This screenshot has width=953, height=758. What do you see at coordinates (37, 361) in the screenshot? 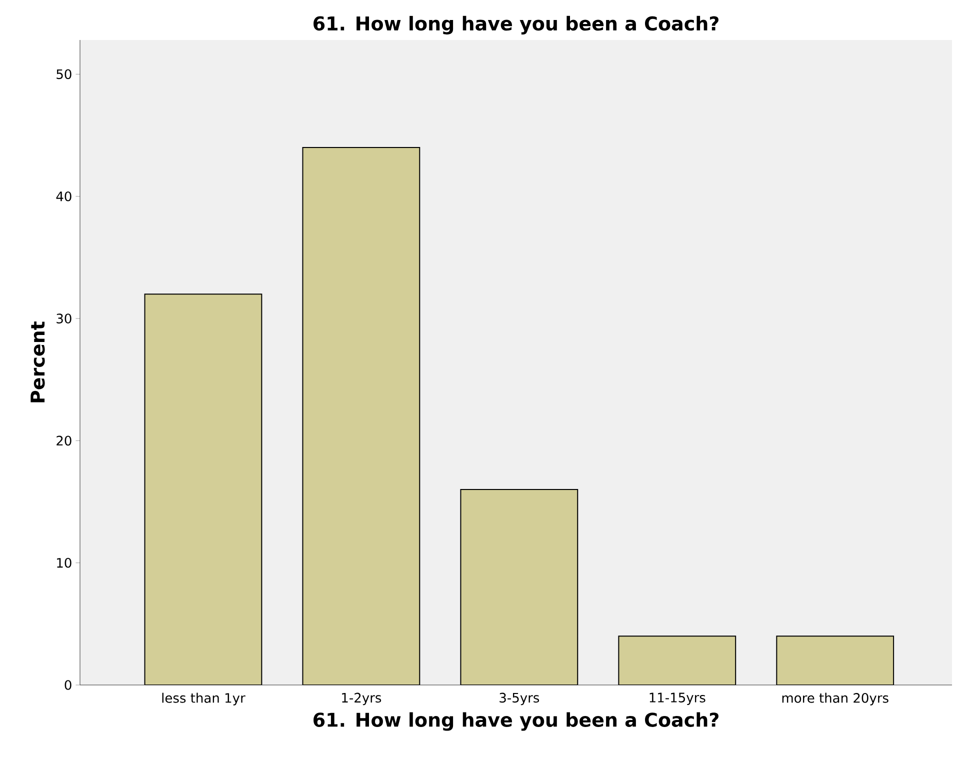
I see `y-axis-title: Percent` at bounding box center [37, 361].